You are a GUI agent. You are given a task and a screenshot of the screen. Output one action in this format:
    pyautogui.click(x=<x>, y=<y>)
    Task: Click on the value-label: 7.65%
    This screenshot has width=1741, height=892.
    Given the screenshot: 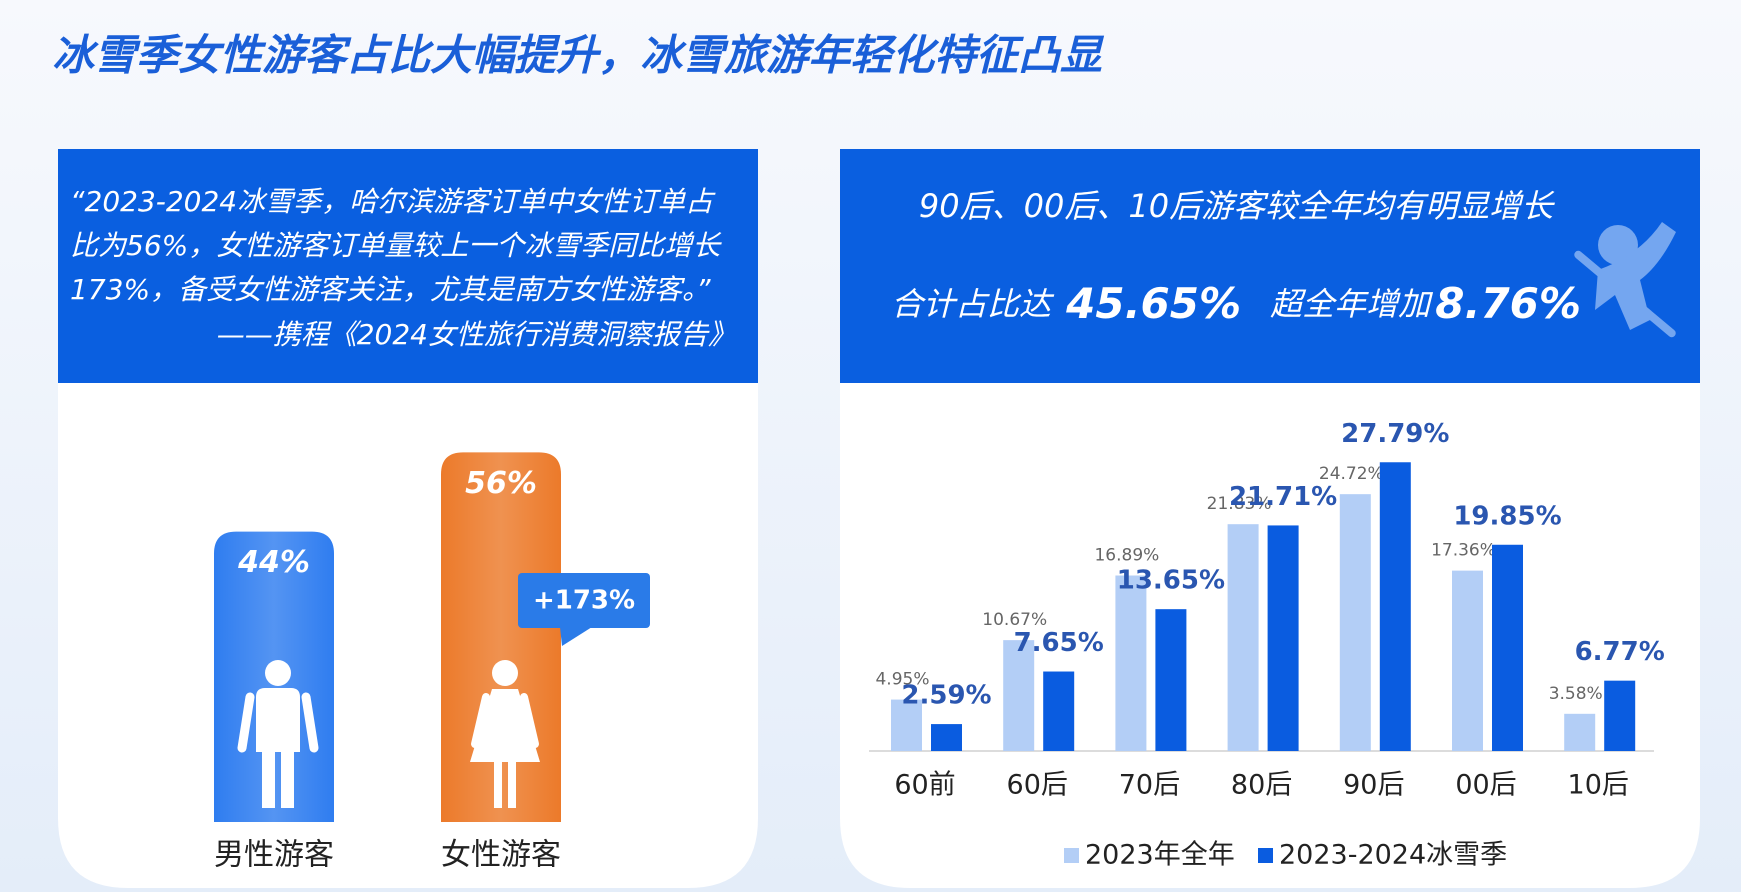 What is the action you would take?
    pyautogui.click(x=1059, y=643)
    